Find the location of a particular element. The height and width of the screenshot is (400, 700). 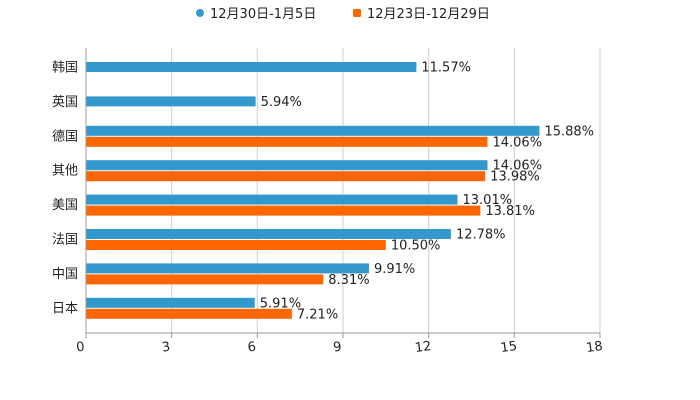

data-label: 9.91% is located at coordinates (394, 269).